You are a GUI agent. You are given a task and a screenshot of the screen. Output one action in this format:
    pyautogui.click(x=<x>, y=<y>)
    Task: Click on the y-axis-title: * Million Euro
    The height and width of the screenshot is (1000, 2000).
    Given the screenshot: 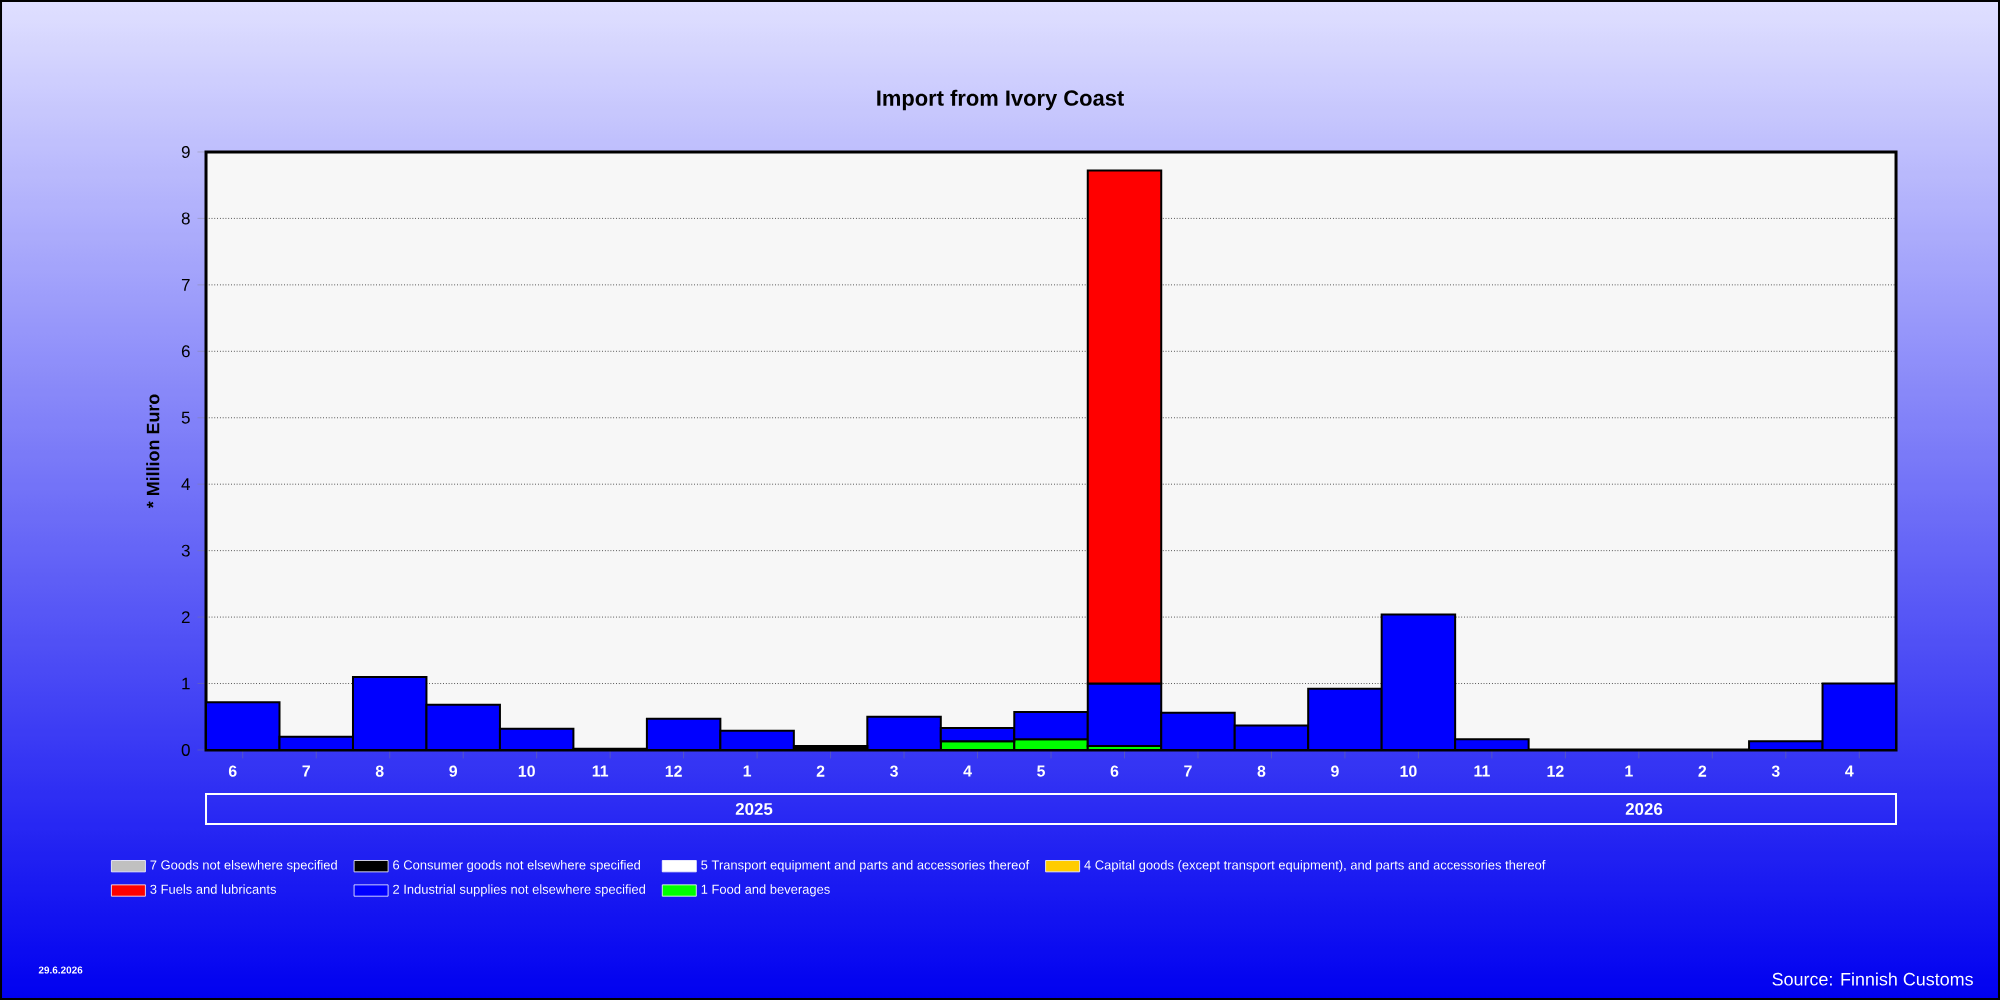 What is the action you would take?
    pyautogui.click(x=153, y=451)
    